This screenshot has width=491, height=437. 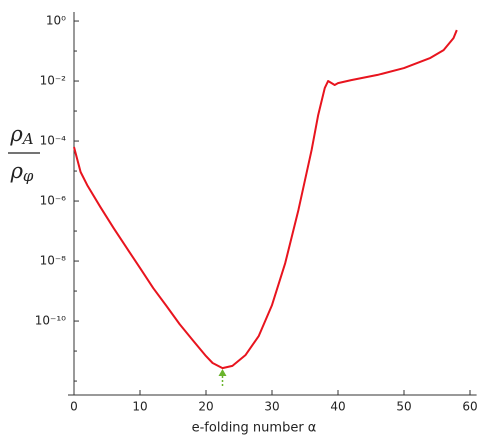 I want to click on y-tick-label: 10⁻¹⁰, so click(x=50, y=321).